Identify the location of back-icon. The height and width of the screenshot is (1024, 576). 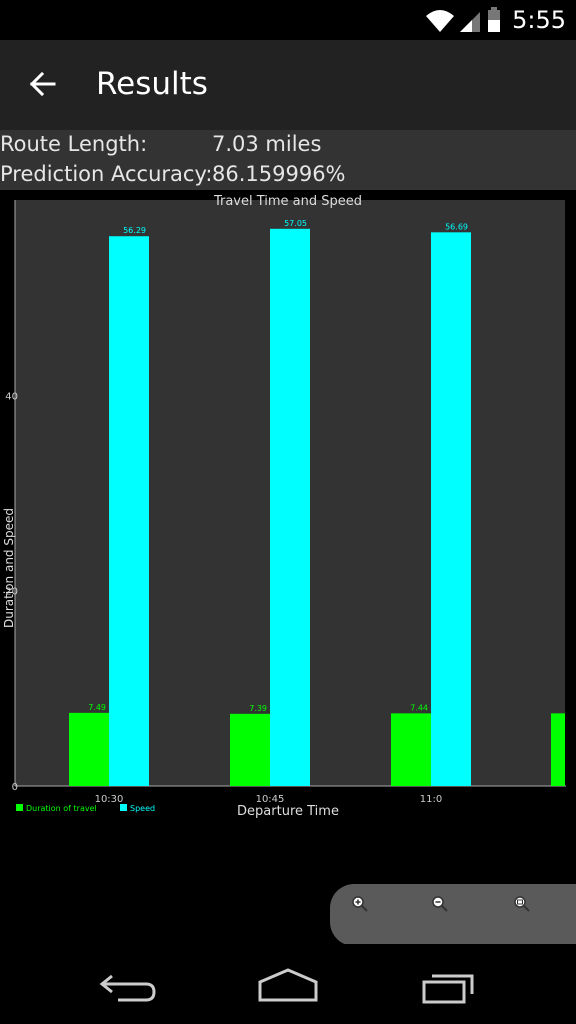
(128, 986).